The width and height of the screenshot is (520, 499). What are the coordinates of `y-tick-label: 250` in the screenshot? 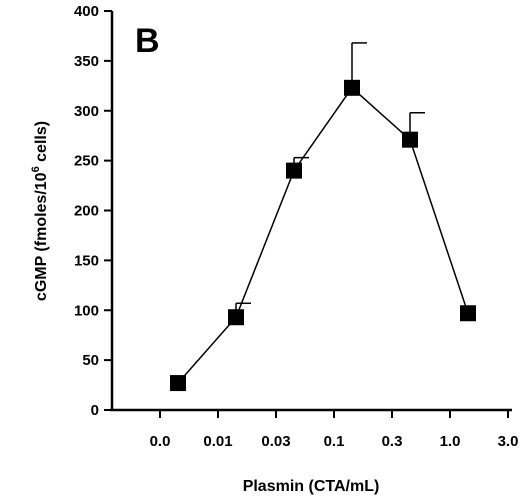 It's located at (86, 161).